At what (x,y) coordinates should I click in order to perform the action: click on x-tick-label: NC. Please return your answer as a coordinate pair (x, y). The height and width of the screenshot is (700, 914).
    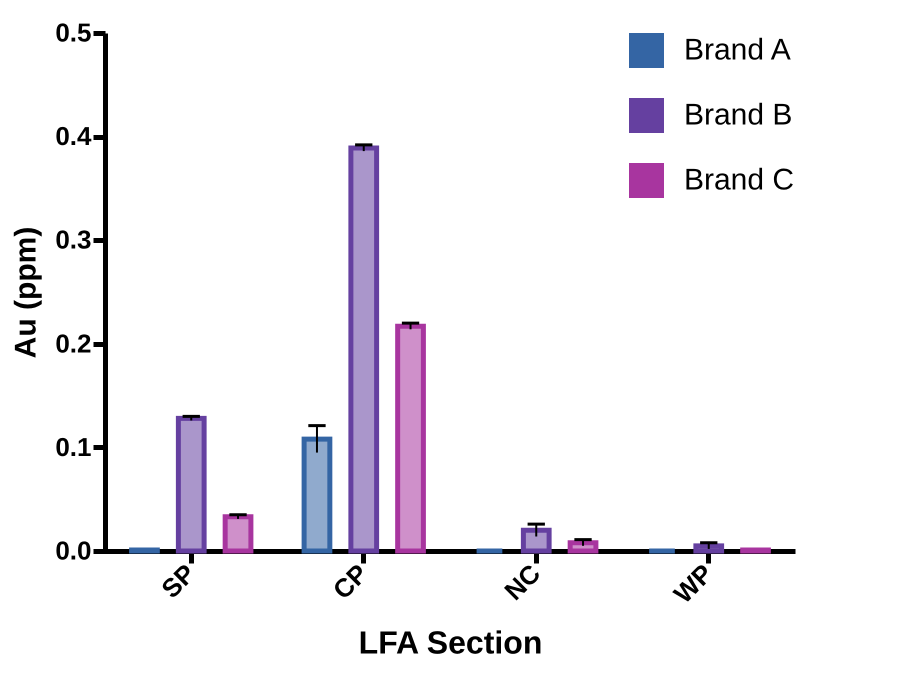
    Looking at the image, I should click on (522, 582).